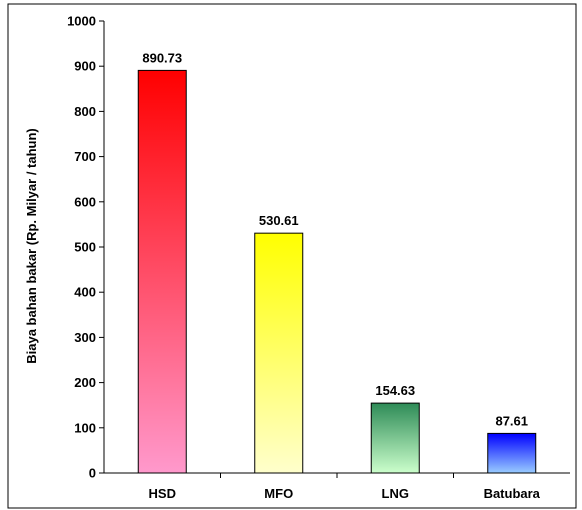 Image resolution: width=582 pixels, height=510 pixels. I want to click on y-tick-label: 200, so click(85, 382).